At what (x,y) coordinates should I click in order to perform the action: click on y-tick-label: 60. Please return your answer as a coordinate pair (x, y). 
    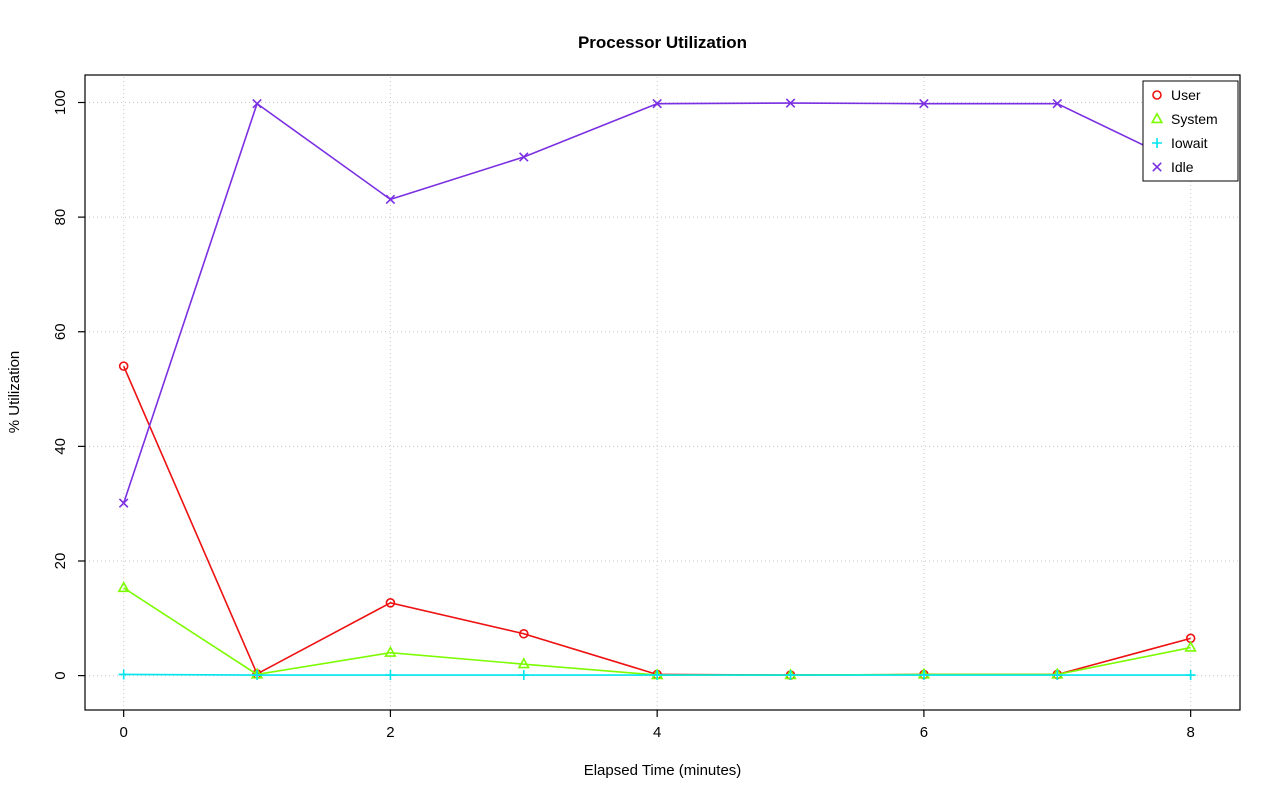
    Looking at the image, I should click on (60, 331).